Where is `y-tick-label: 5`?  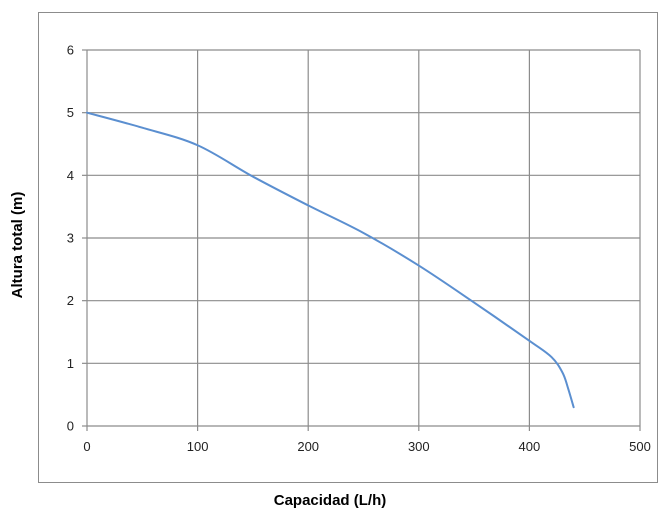 y-tick-label: 5 is located at coordinates (70, 112).